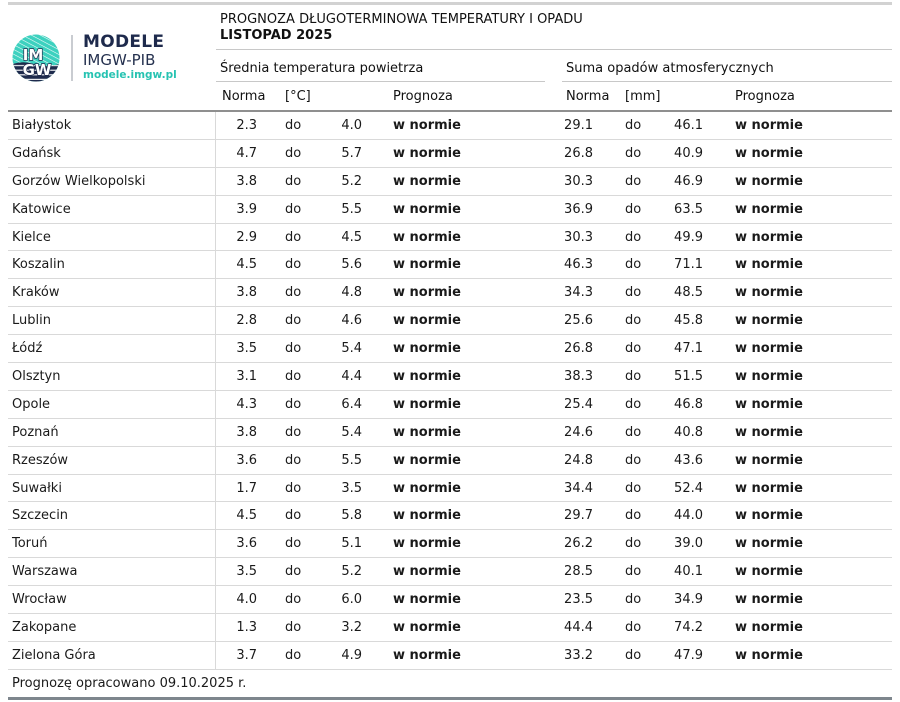 The image size is (900, 702). I want to click on precip-norma-min: 24.8, so click(578, 460).